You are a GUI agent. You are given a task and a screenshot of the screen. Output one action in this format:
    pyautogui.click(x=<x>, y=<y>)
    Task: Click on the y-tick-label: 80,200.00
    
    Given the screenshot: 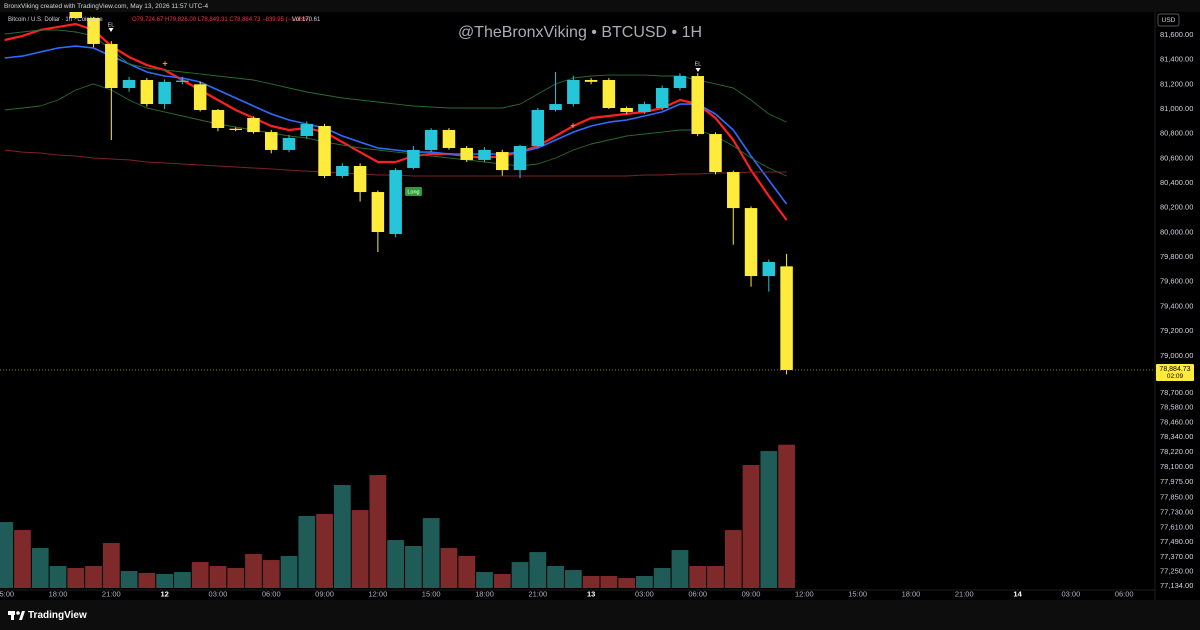 What is the action you would take?
    pyautogui.click(x=1176, y=207)
    